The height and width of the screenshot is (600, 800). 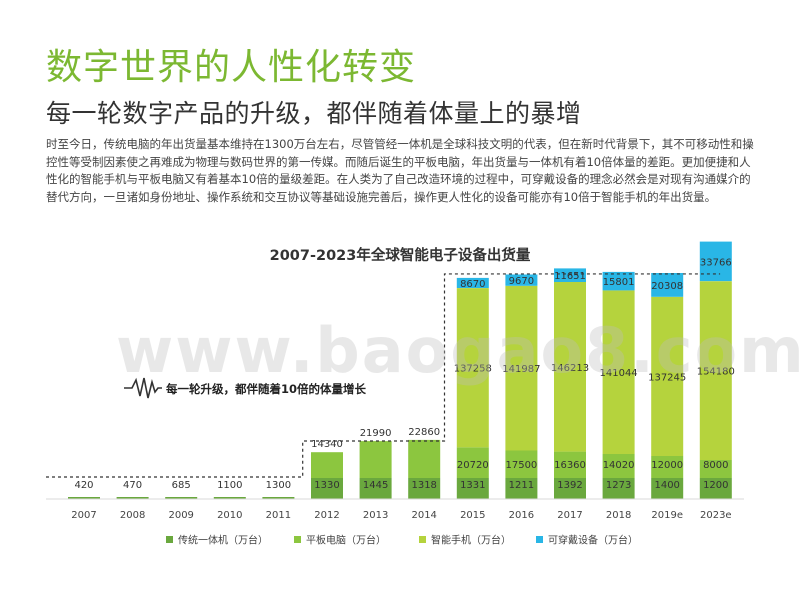 I want to click on bar-traditional-2018, so click(x=618, y=488).